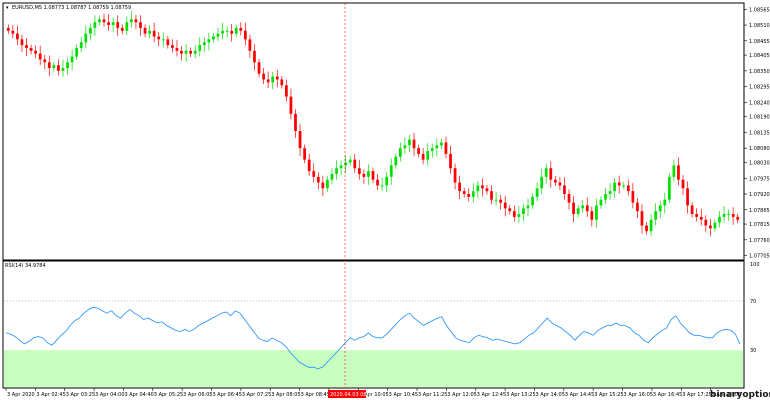  Describe the element at coordinates (373, 395) in the screenshot. I see `time-tick-label: 3 Apr 10:05` at that location.